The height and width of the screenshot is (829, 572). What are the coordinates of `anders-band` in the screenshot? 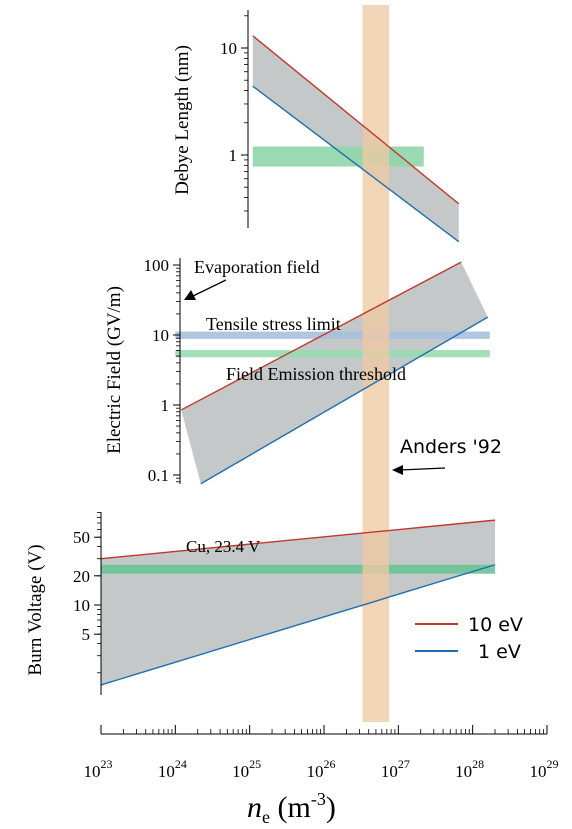 It's located at (376, 363).